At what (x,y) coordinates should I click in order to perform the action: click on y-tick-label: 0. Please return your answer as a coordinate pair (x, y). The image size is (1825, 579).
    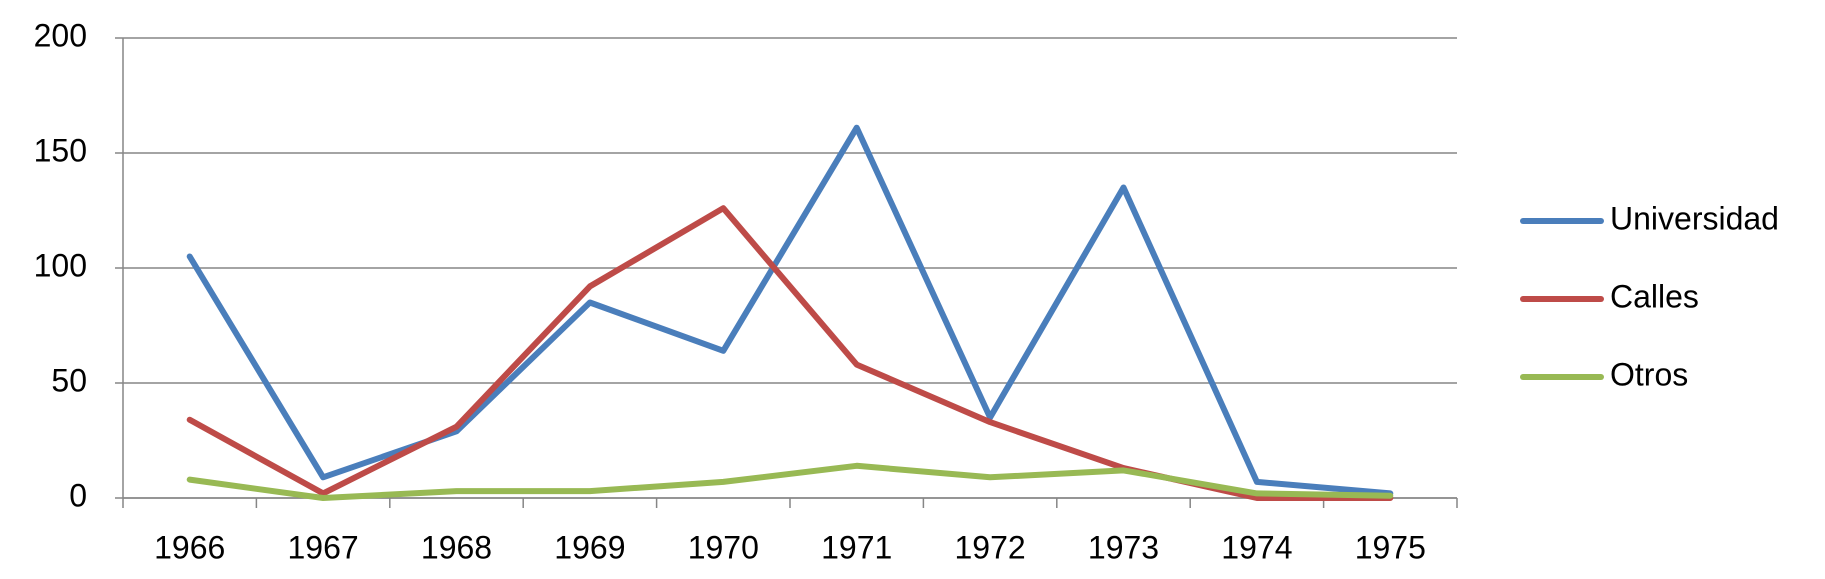
    Looking at the image, I should click on (78, 495).